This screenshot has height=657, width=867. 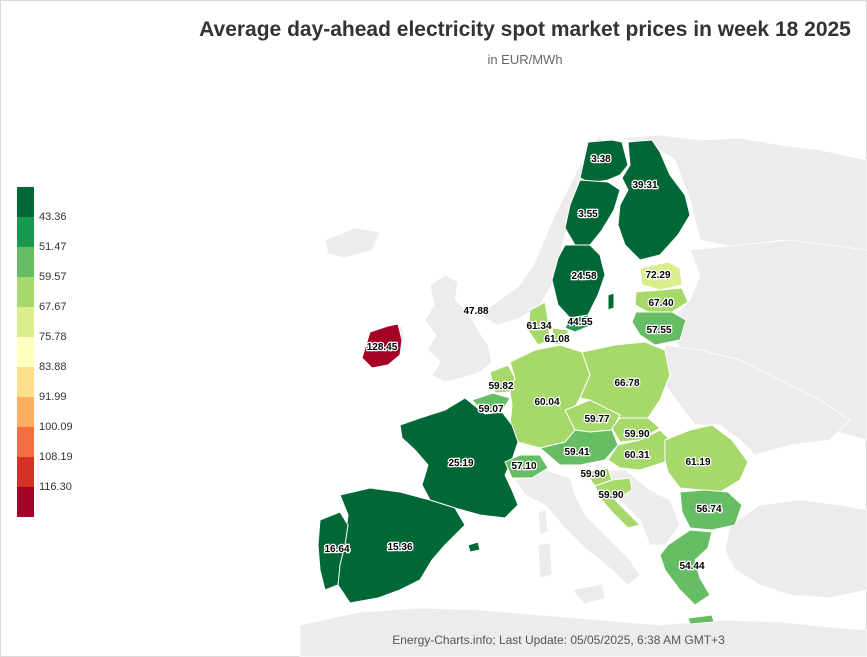 I want to click on land-italy, so click(x=577, y=527).